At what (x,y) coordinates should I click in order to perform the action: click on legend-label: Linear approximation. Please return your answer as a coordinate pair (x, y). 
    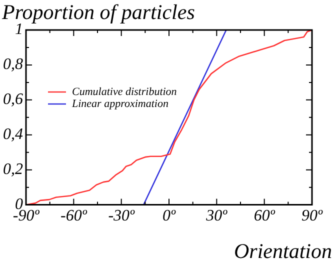
    Looking at the image, I should click on (120, 104).